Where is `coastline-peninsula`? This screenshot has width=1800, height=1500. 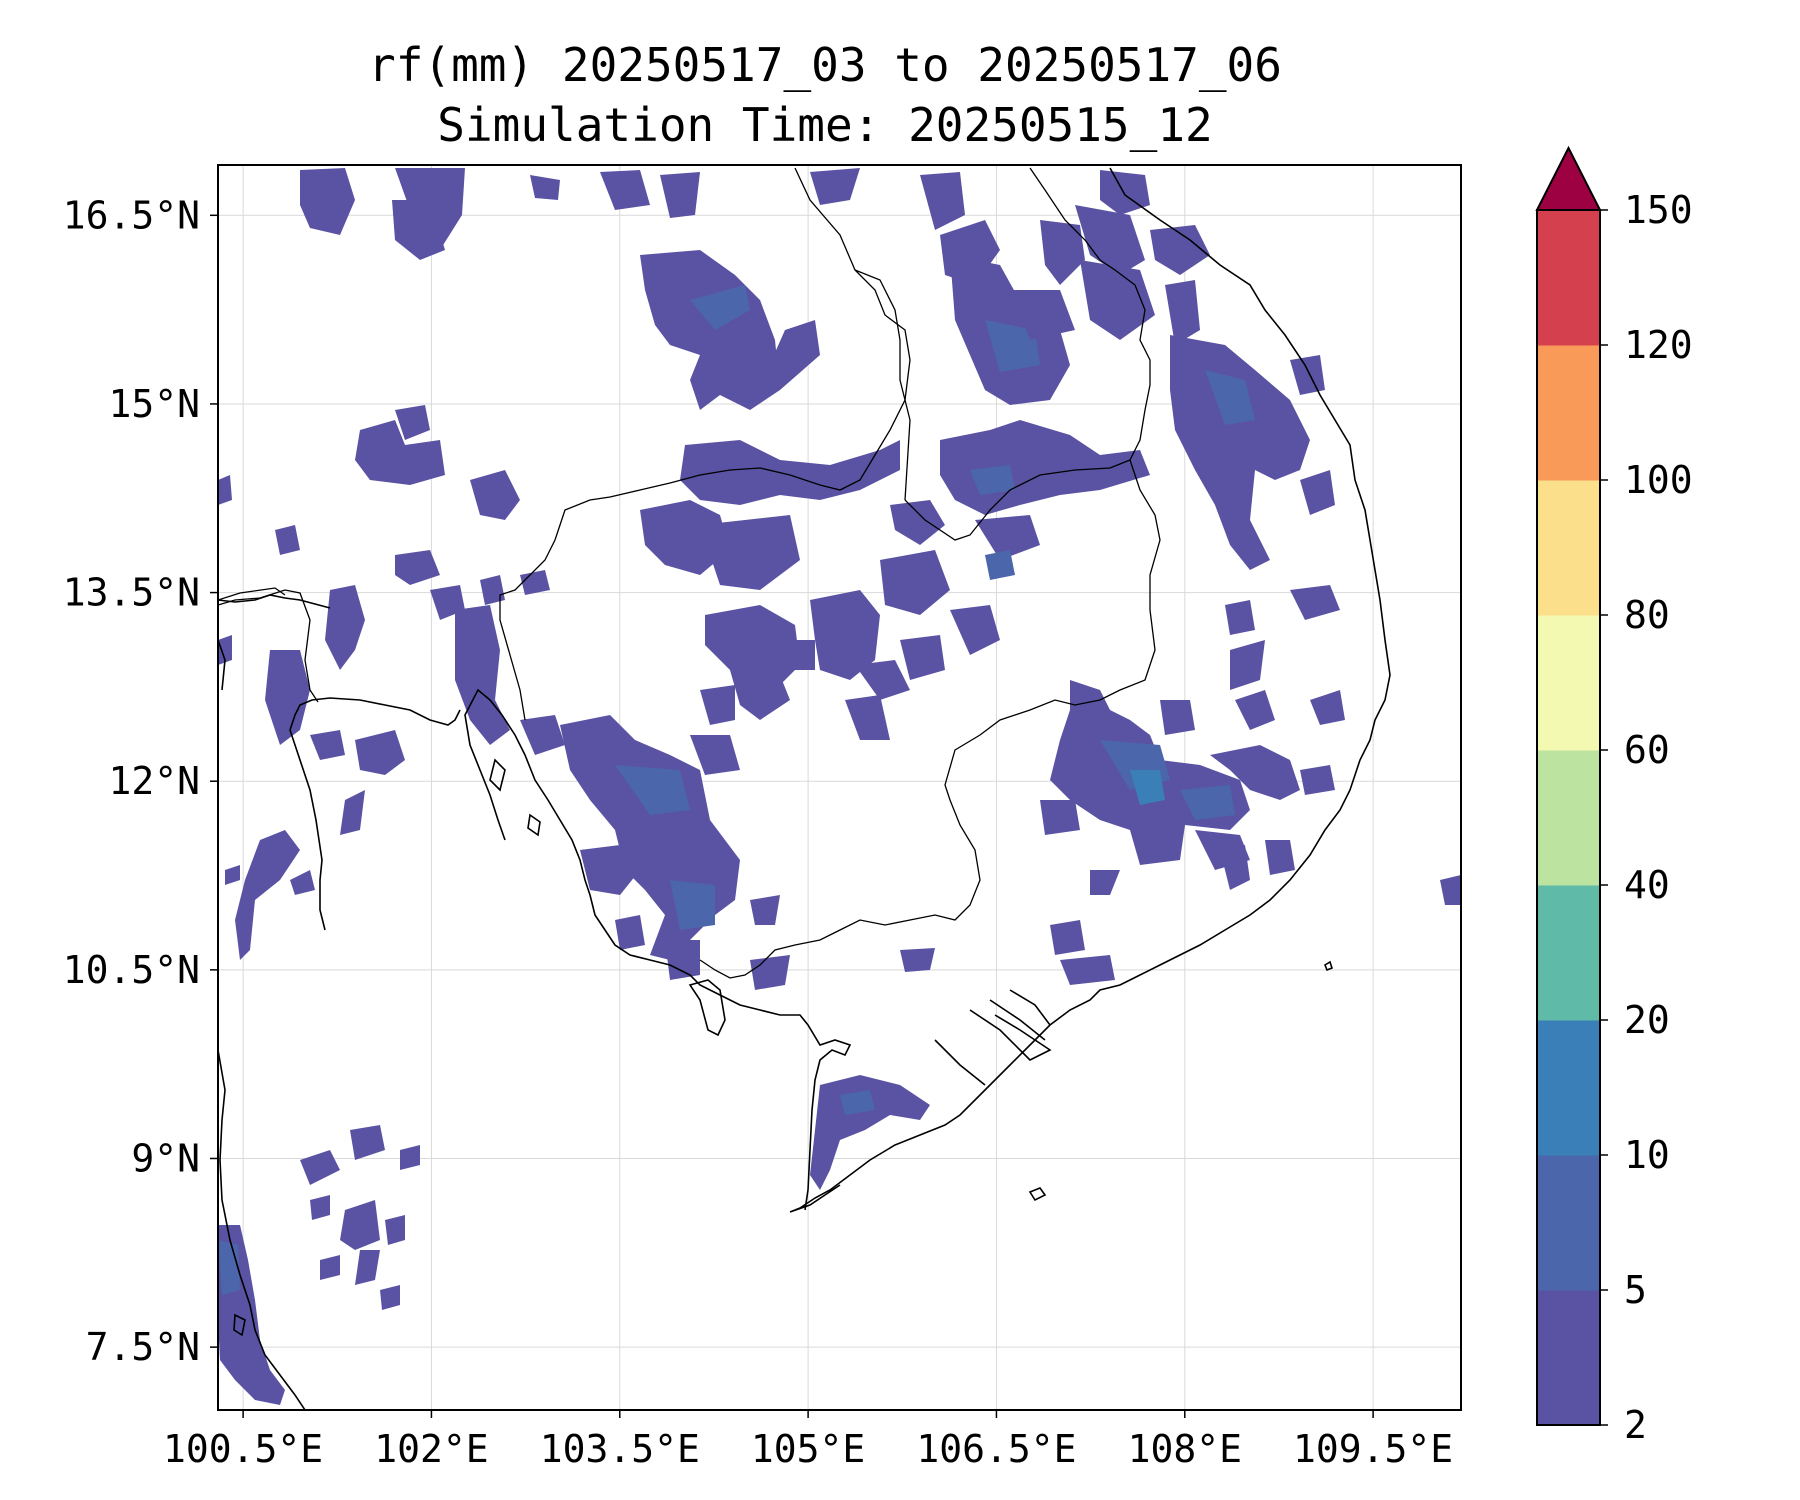
coastline-peninsula is located at coordinates (262, 1229).